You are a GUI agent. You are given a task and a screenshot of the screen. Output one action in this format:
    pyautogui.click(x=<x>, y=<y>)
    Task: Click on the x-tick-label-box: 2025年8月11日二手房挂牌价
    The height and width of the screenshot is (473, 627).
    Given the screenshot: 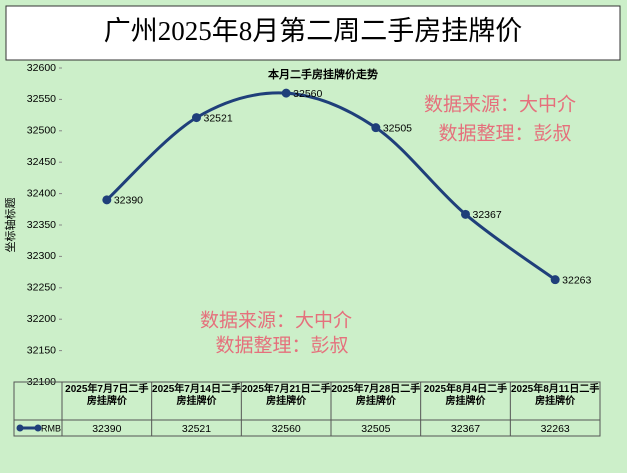 What is the action you would take?
    pyautogui.click(x=555, y=395)
    